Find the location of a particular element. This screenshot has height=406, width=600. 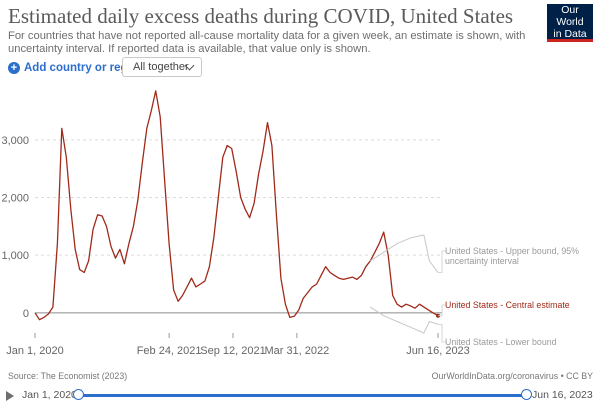

source-note: Source: The Economist (2023) is located at coordinates (68, 376).